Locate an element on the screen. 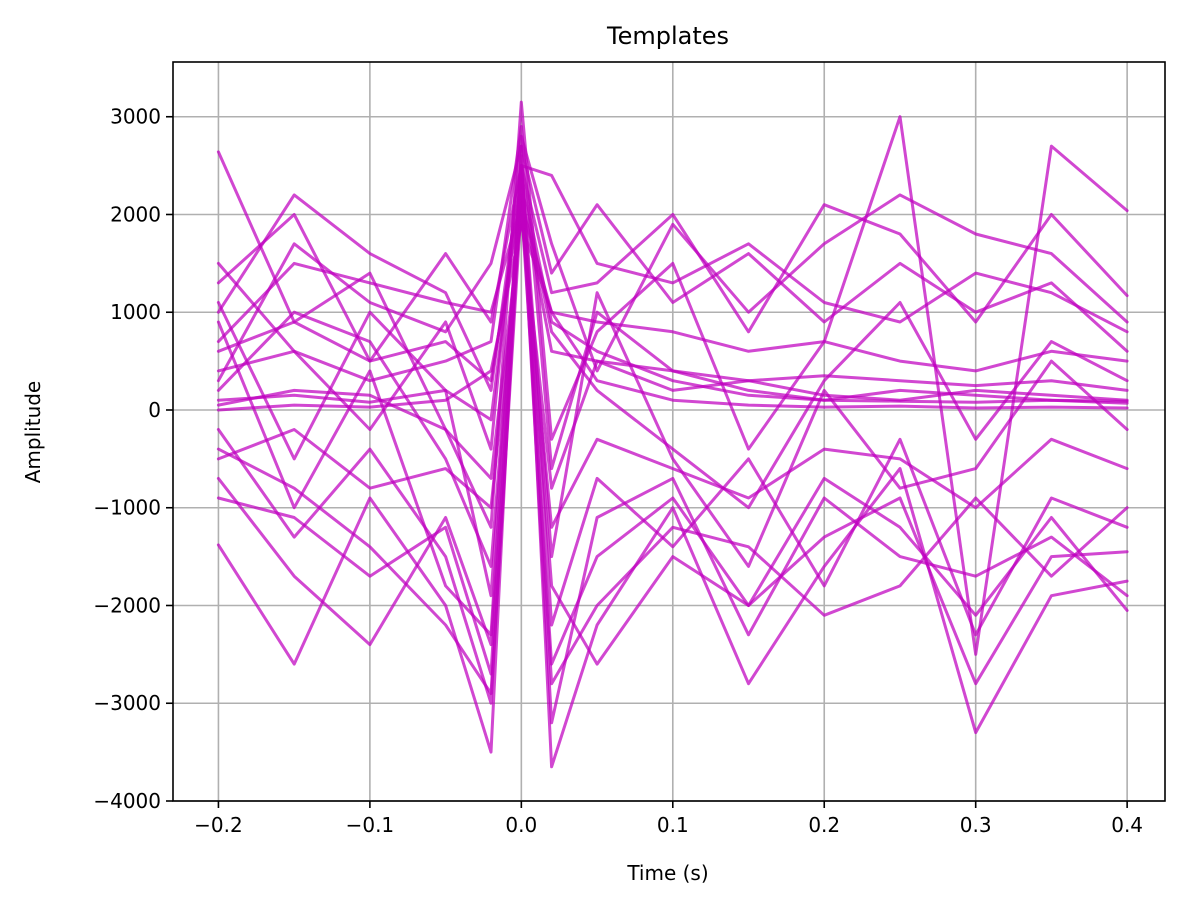 The height and width of the screenshot is (908, 1184). x-tick-label: 0.4 is located at coordinates (1127, 825).